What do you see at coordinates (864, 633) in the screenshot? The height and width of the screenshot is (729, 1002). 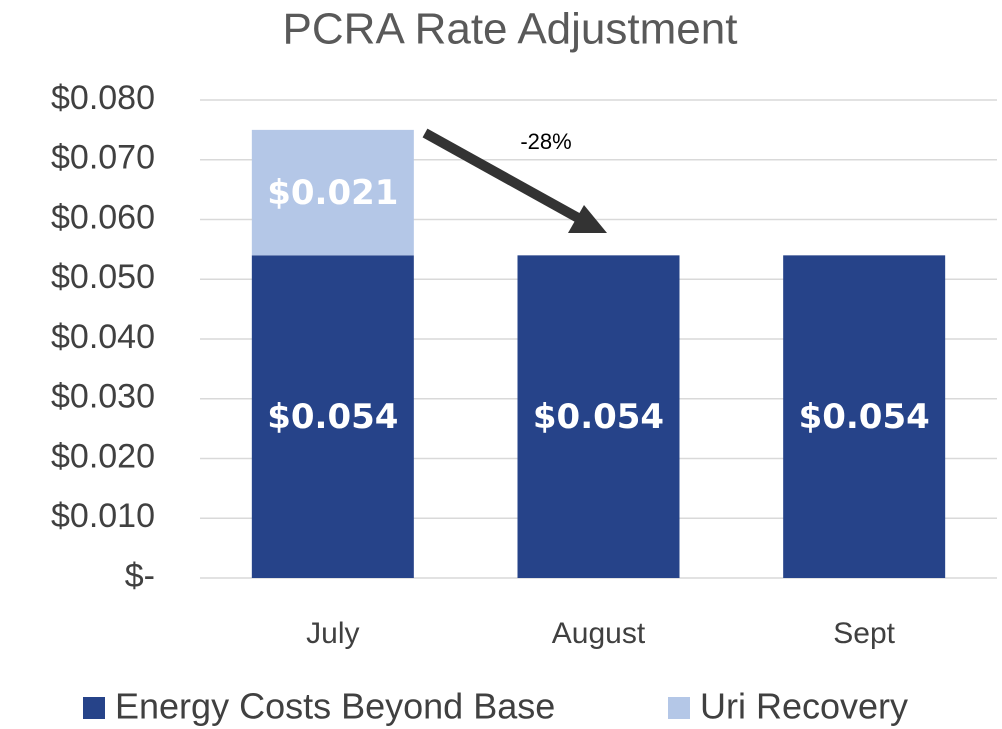 I see `x-tick-label: Sept` at bounding box center [864, 633].